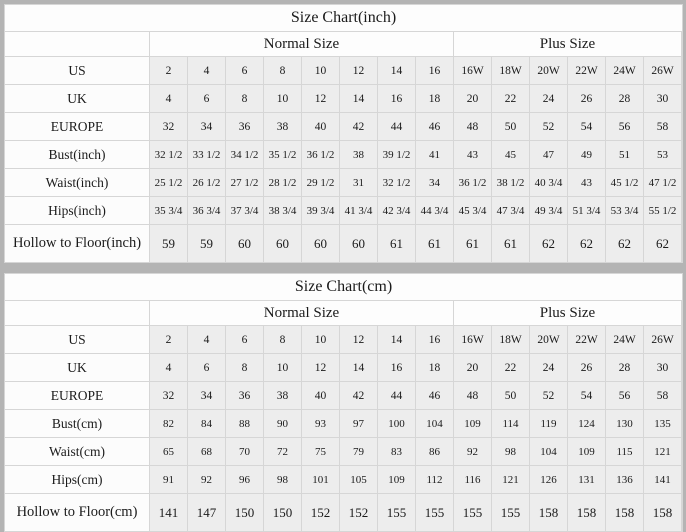 The height and width of the screenshot is (532, 686). Describe the element at coordinates (662, 339) in the screenshot. I see `size-value-cell: 26W` at that location.